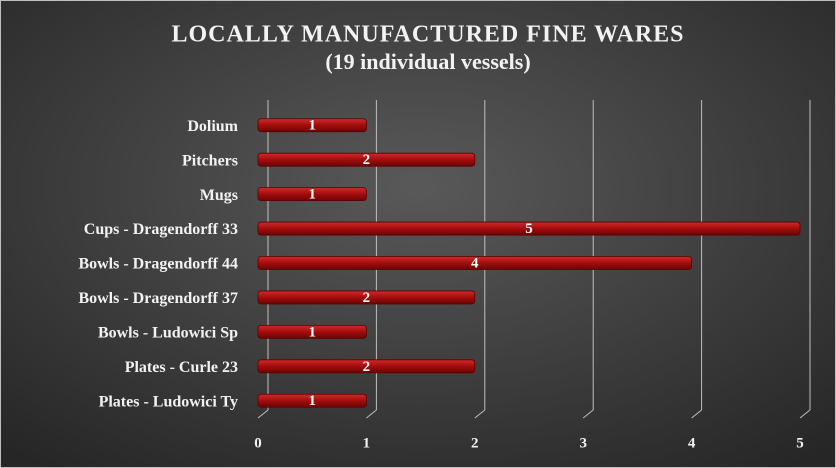 Image resolution: width=836 pixels, height=468 pixels. Describe the element at coordinates (475, 443) in the screenshot. I see `x-tick-label: 2` at that location.